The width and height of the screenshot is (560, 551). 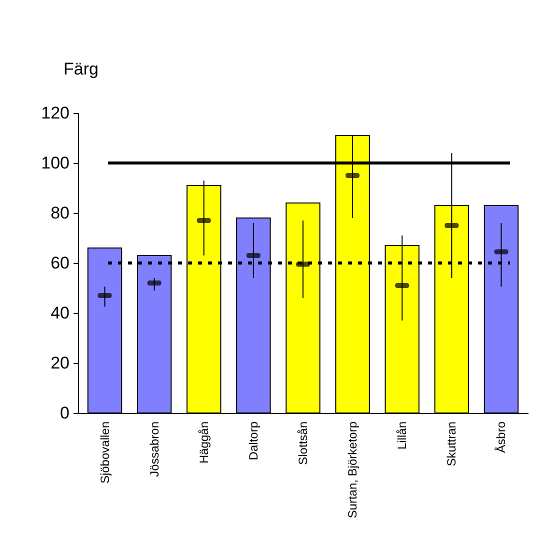 What do you see at coordinates (60, 263) in the screenshot?
I see `y-tick-label: 60` at bounding box center [60, 263].